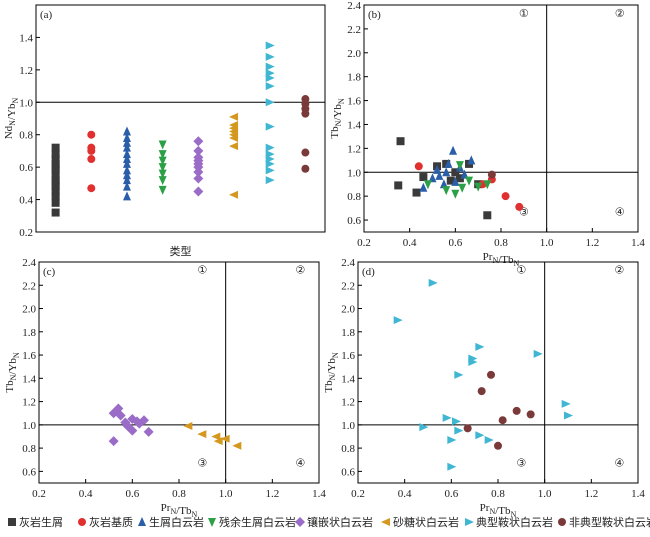  I want to click on x-tick-label-d: 0.2, so click(358, 494).